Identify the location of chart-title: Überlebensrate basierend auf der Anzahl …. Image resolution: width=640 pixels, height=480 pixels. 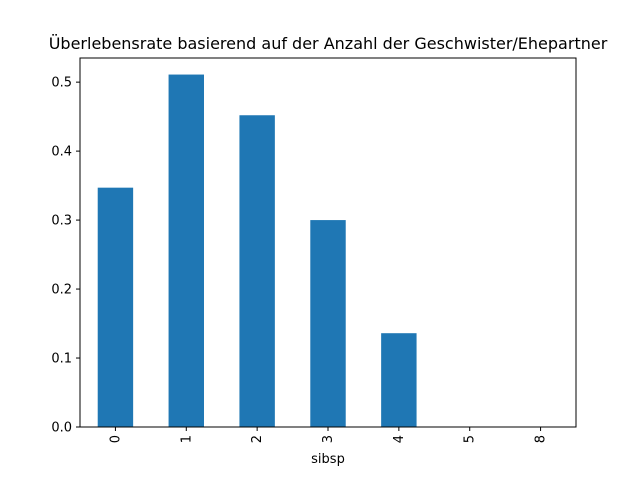
(328, 43).